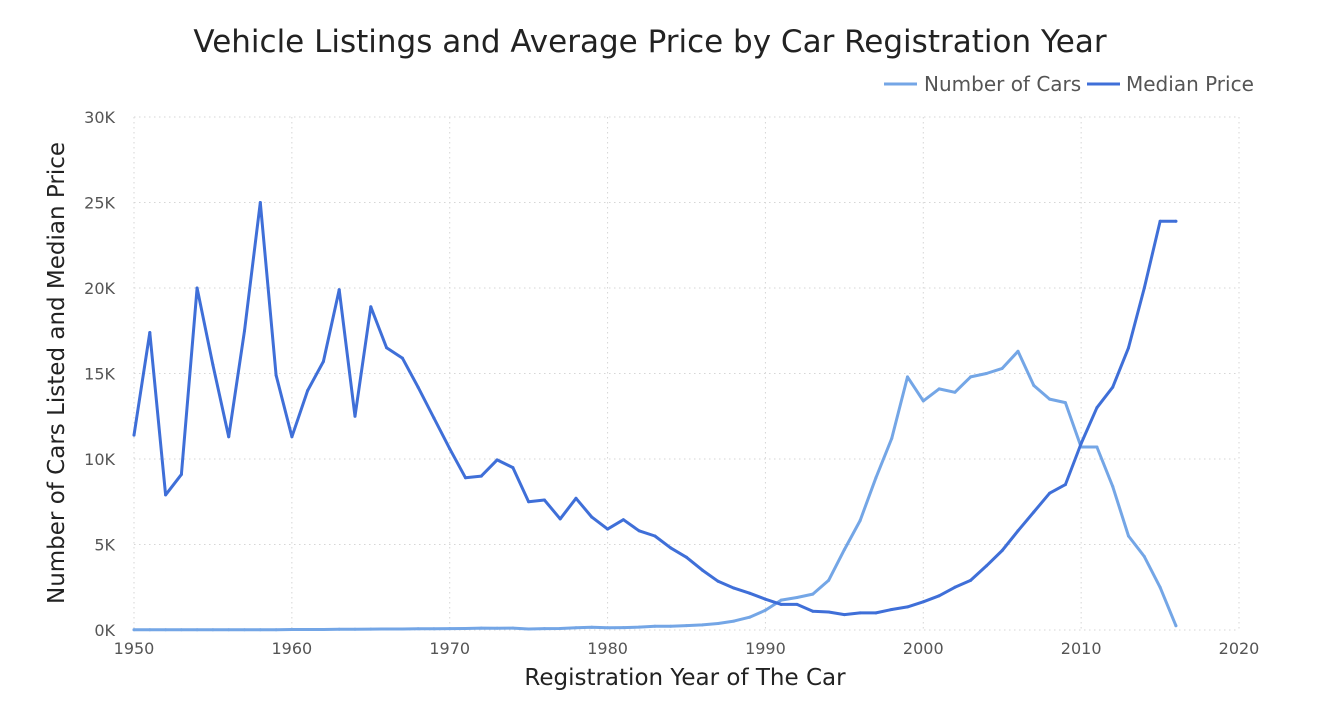  Describe the element at coordinates (923, 648) in the screenshot. I see `x-tick-label: 2000` at that location.